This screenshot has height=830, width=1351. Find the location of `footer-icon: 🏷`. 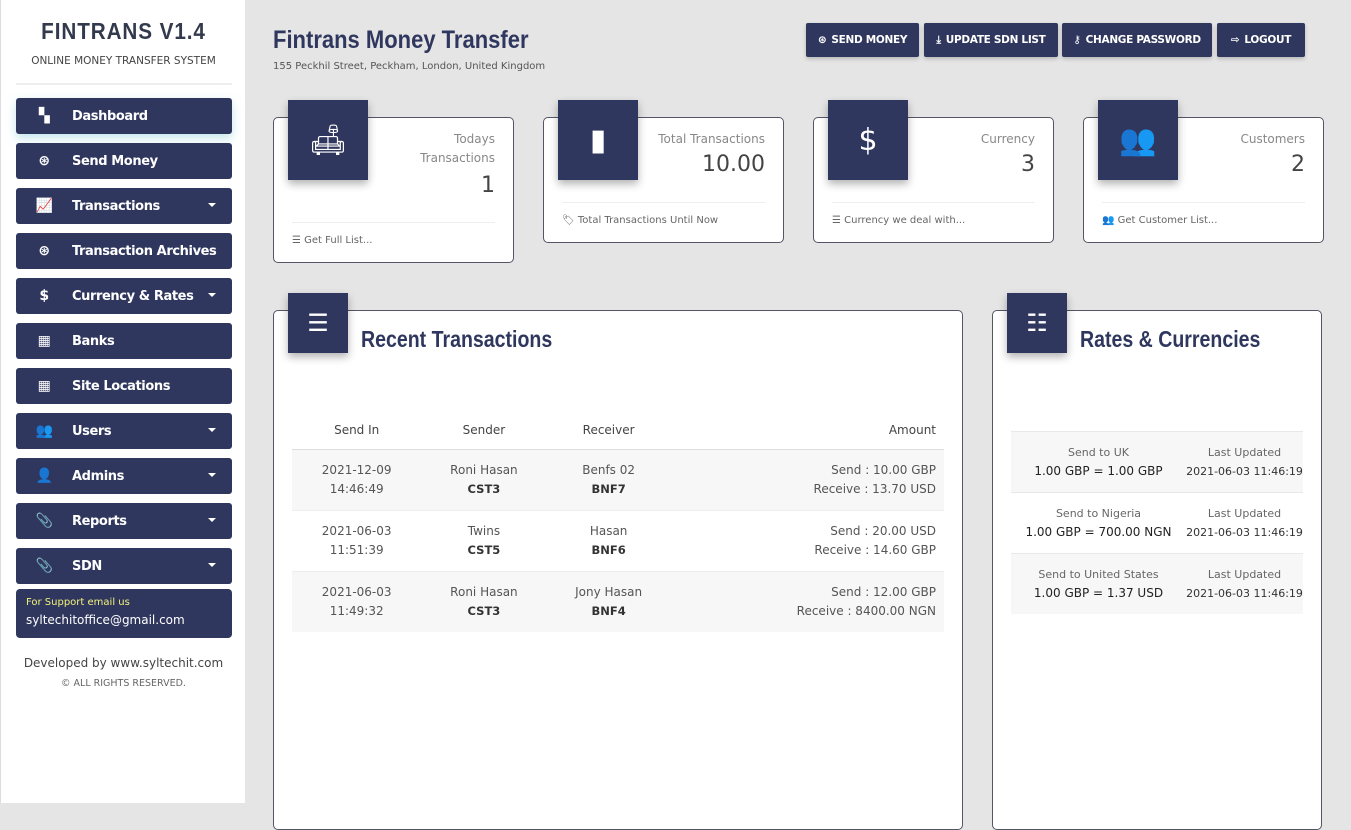

footer-icon: 🏷 is located at coordinates (568, 220).